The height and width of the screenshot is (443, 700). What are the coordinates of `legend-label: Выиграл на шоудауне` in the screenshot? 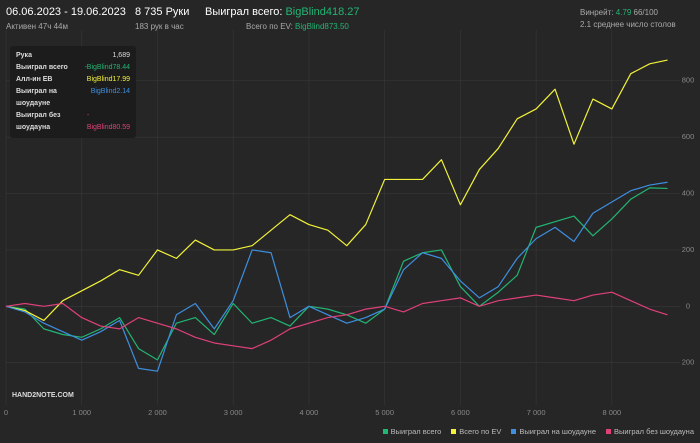 It's located at (557, 431).